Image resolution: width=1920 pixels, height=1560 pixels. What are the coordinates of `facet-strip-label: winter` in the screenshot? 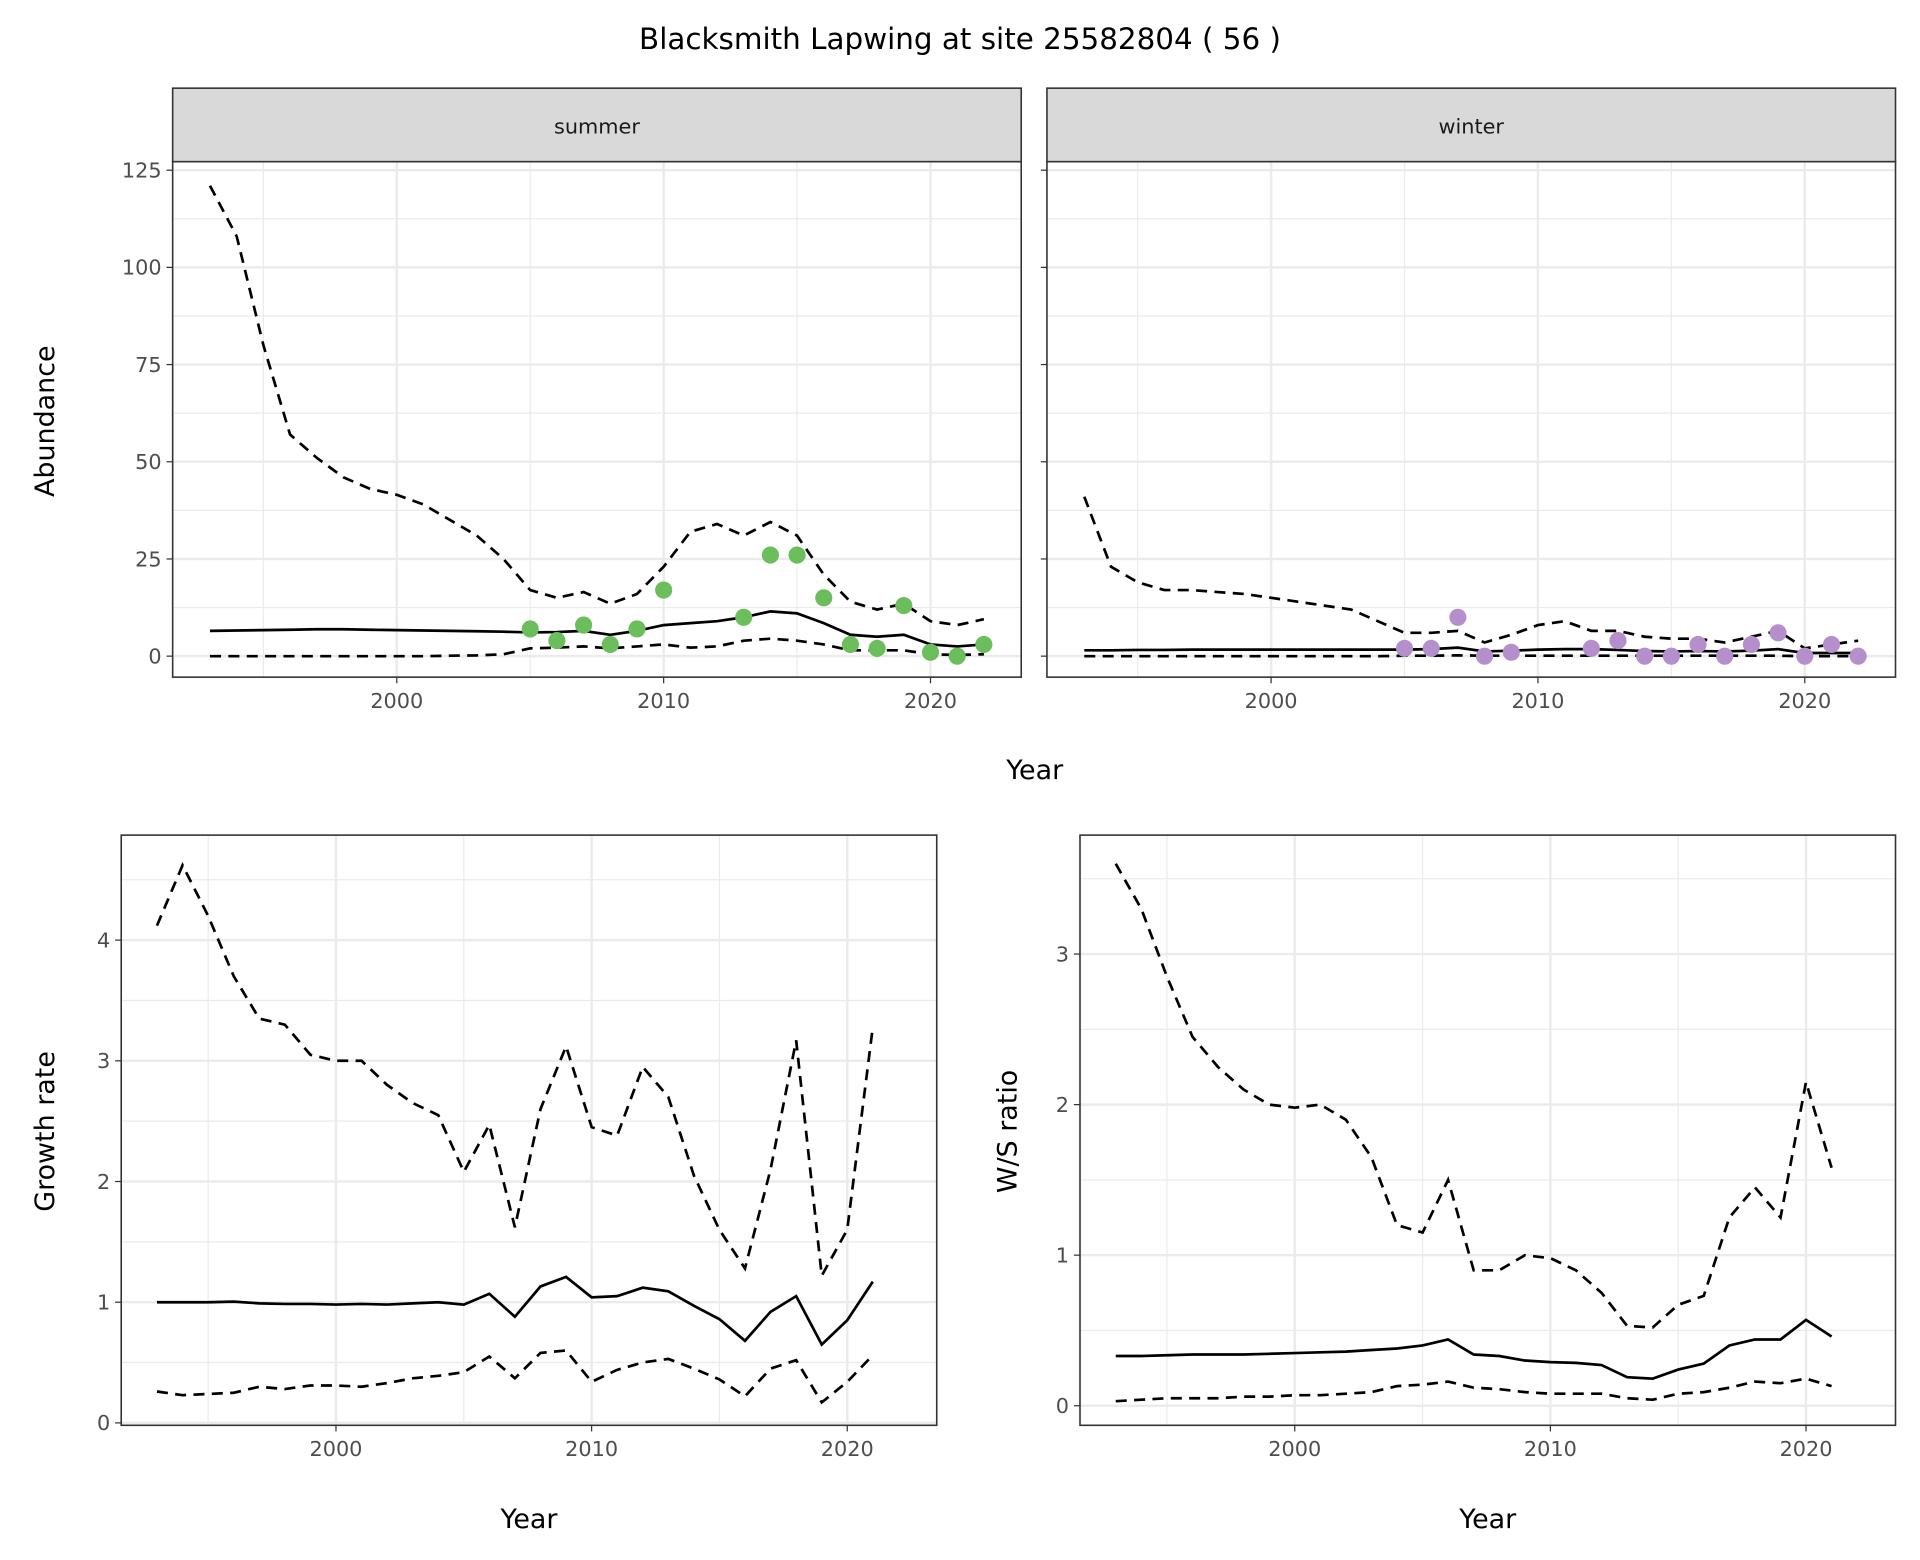 It's located at (1471, 126).